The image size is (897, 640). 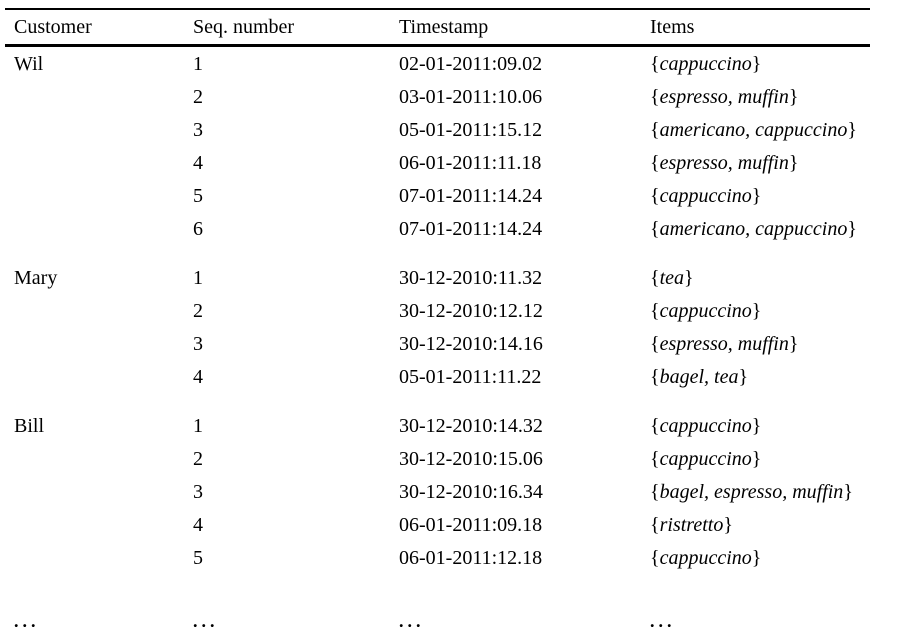 What do you see at coordinates (198, 63) in the screenshot?
I see `cell-seq-number: 1` at bounding box center [198, 63].